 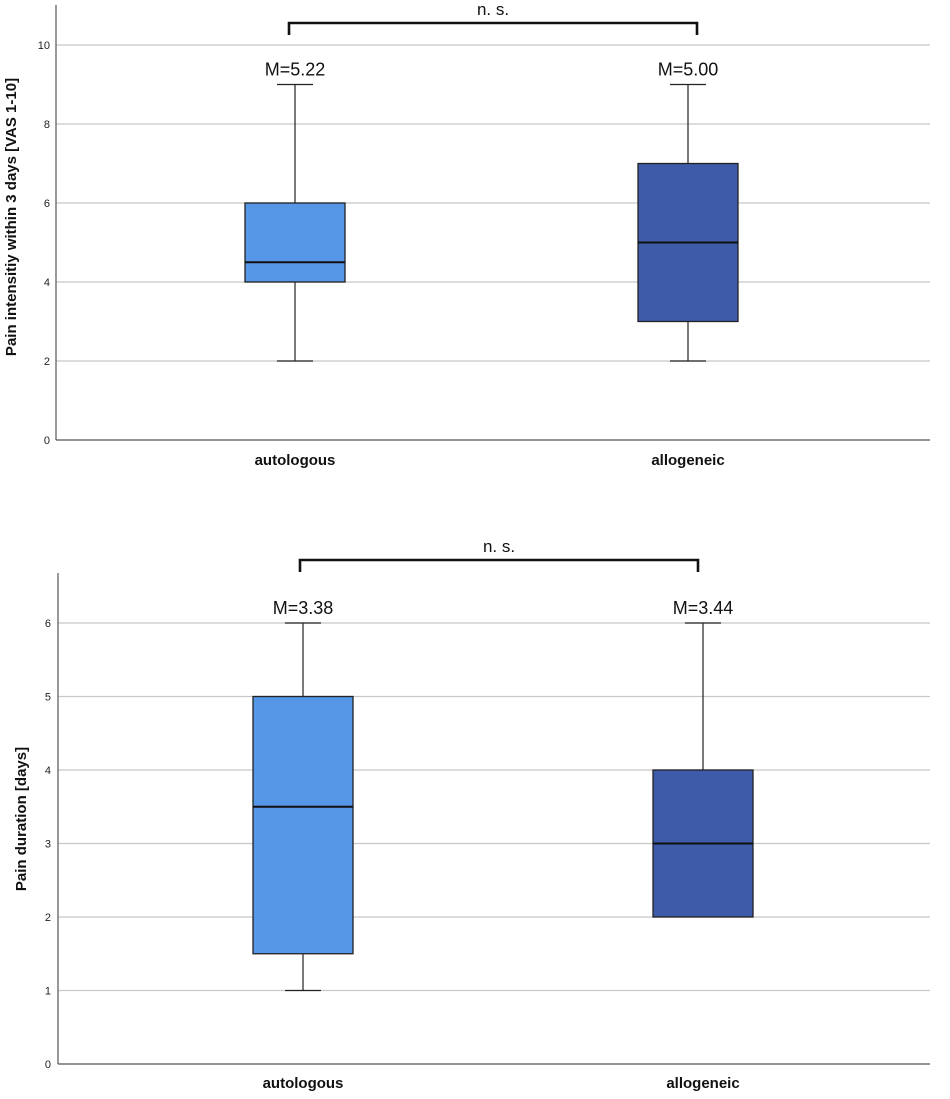 What do you see at coordinates (48, 992) in the screenshot?
I see `y-tick-label: 1` at bounding box center [48, 992].